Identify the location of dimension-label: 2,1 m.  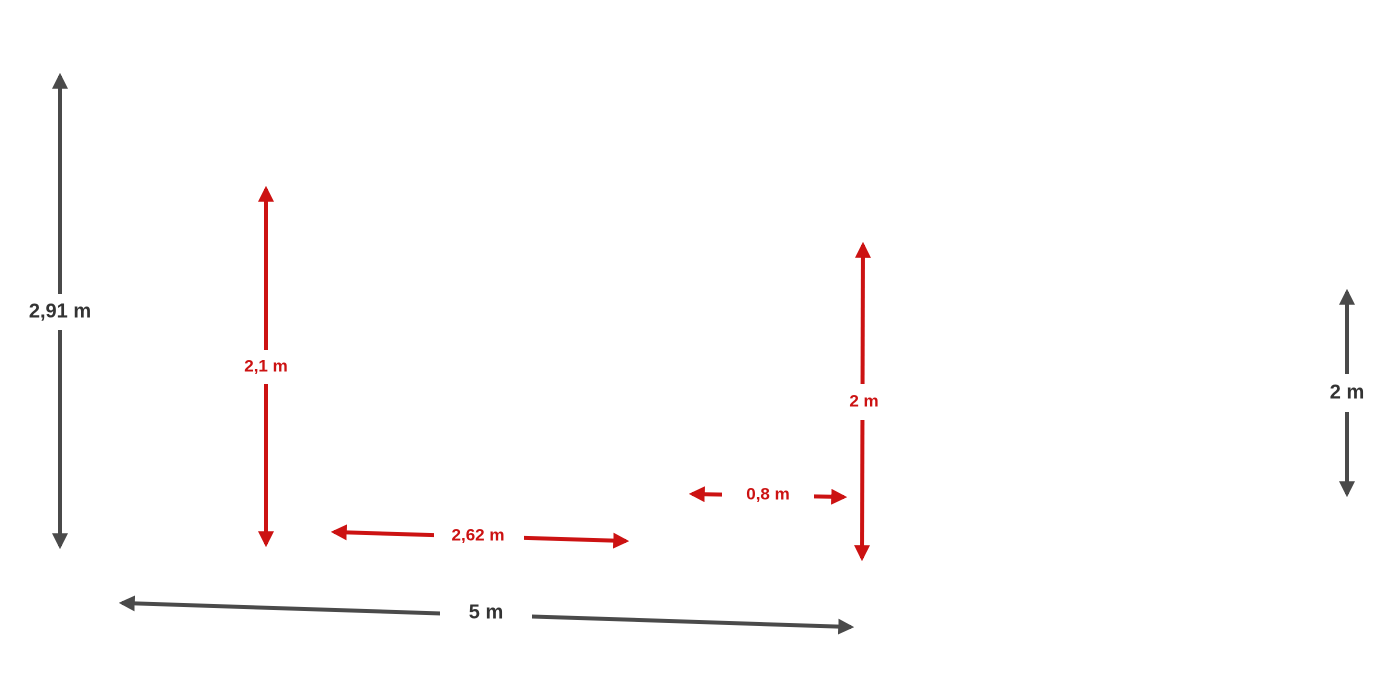
(265, 365).